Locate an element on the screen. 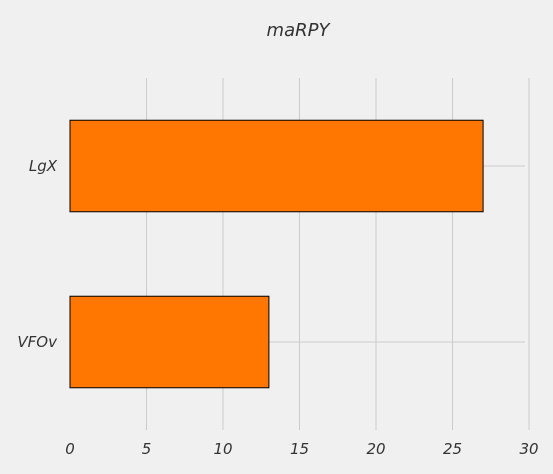 The height and width of the screenshot is (474, 553). bar-LgX is located at coordinates (276, 166).